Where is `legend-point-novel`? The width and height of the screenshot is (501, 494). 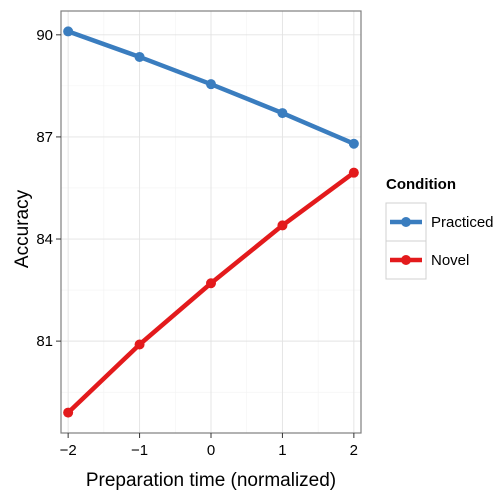
legend-point-novel is located at coordinates (406, 260).